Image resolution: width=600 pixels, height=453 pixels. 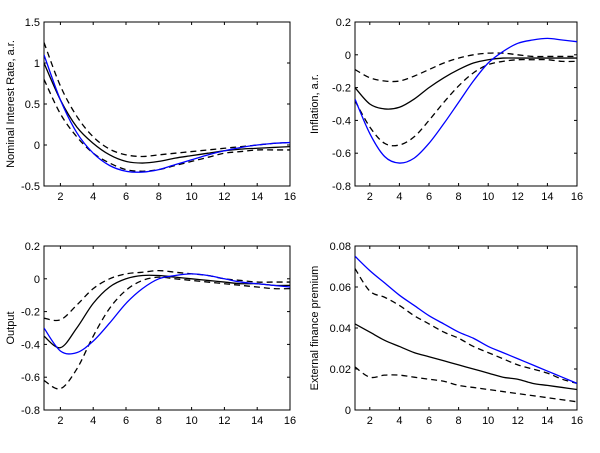 What do you see at coordinates (340, 247) in the screenshot?
I see `y-tick-label: 0.08` at bounding box center [340, 247].